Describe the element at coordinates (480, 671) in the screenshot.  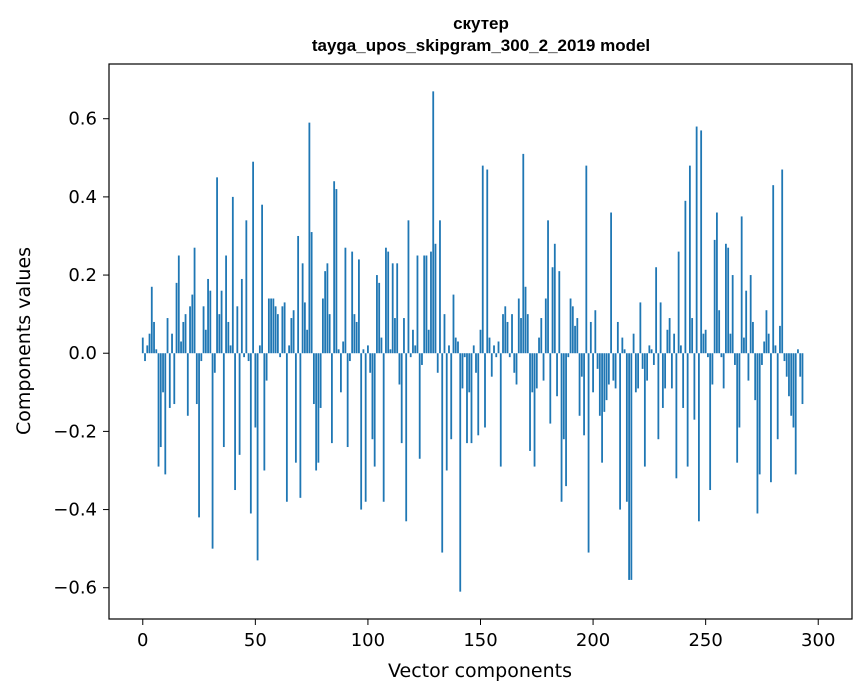
I see `x-axis-label: Vector components` at that location.